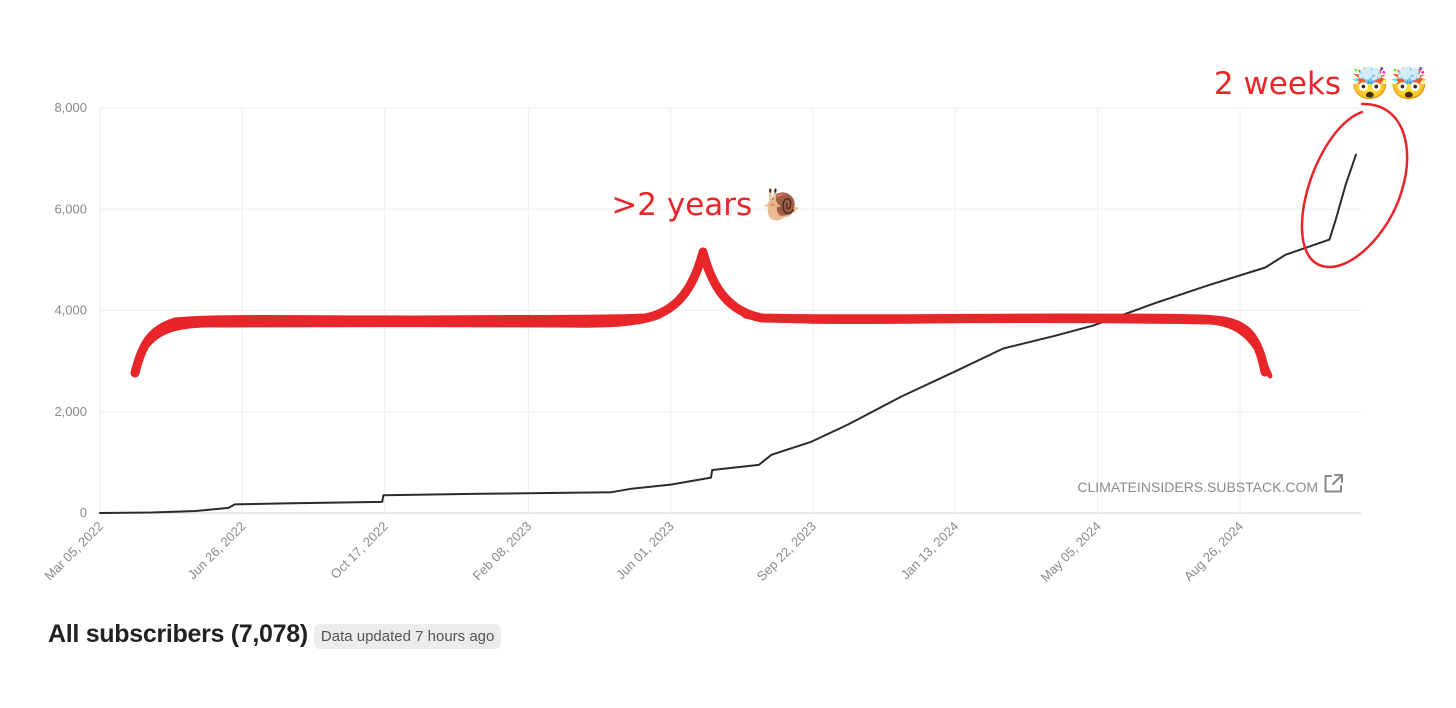 The height and width of the screenshot is (708, 1456). I want to click on watermark: CLIMATEINSIDERS.SUBSTACK.COM, so click(1210, 484).